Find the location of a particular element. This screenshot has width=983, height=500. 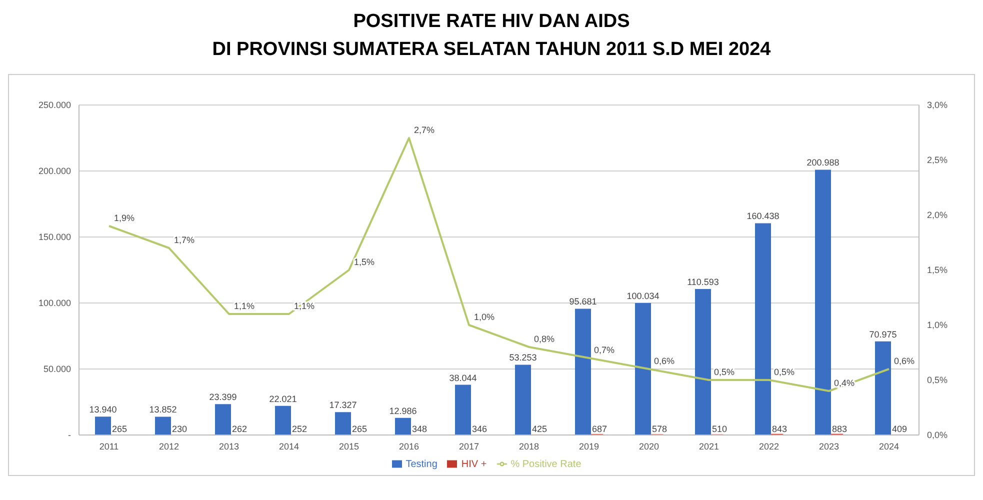

data-label: 22.021 is located at coordinates (283, 399).